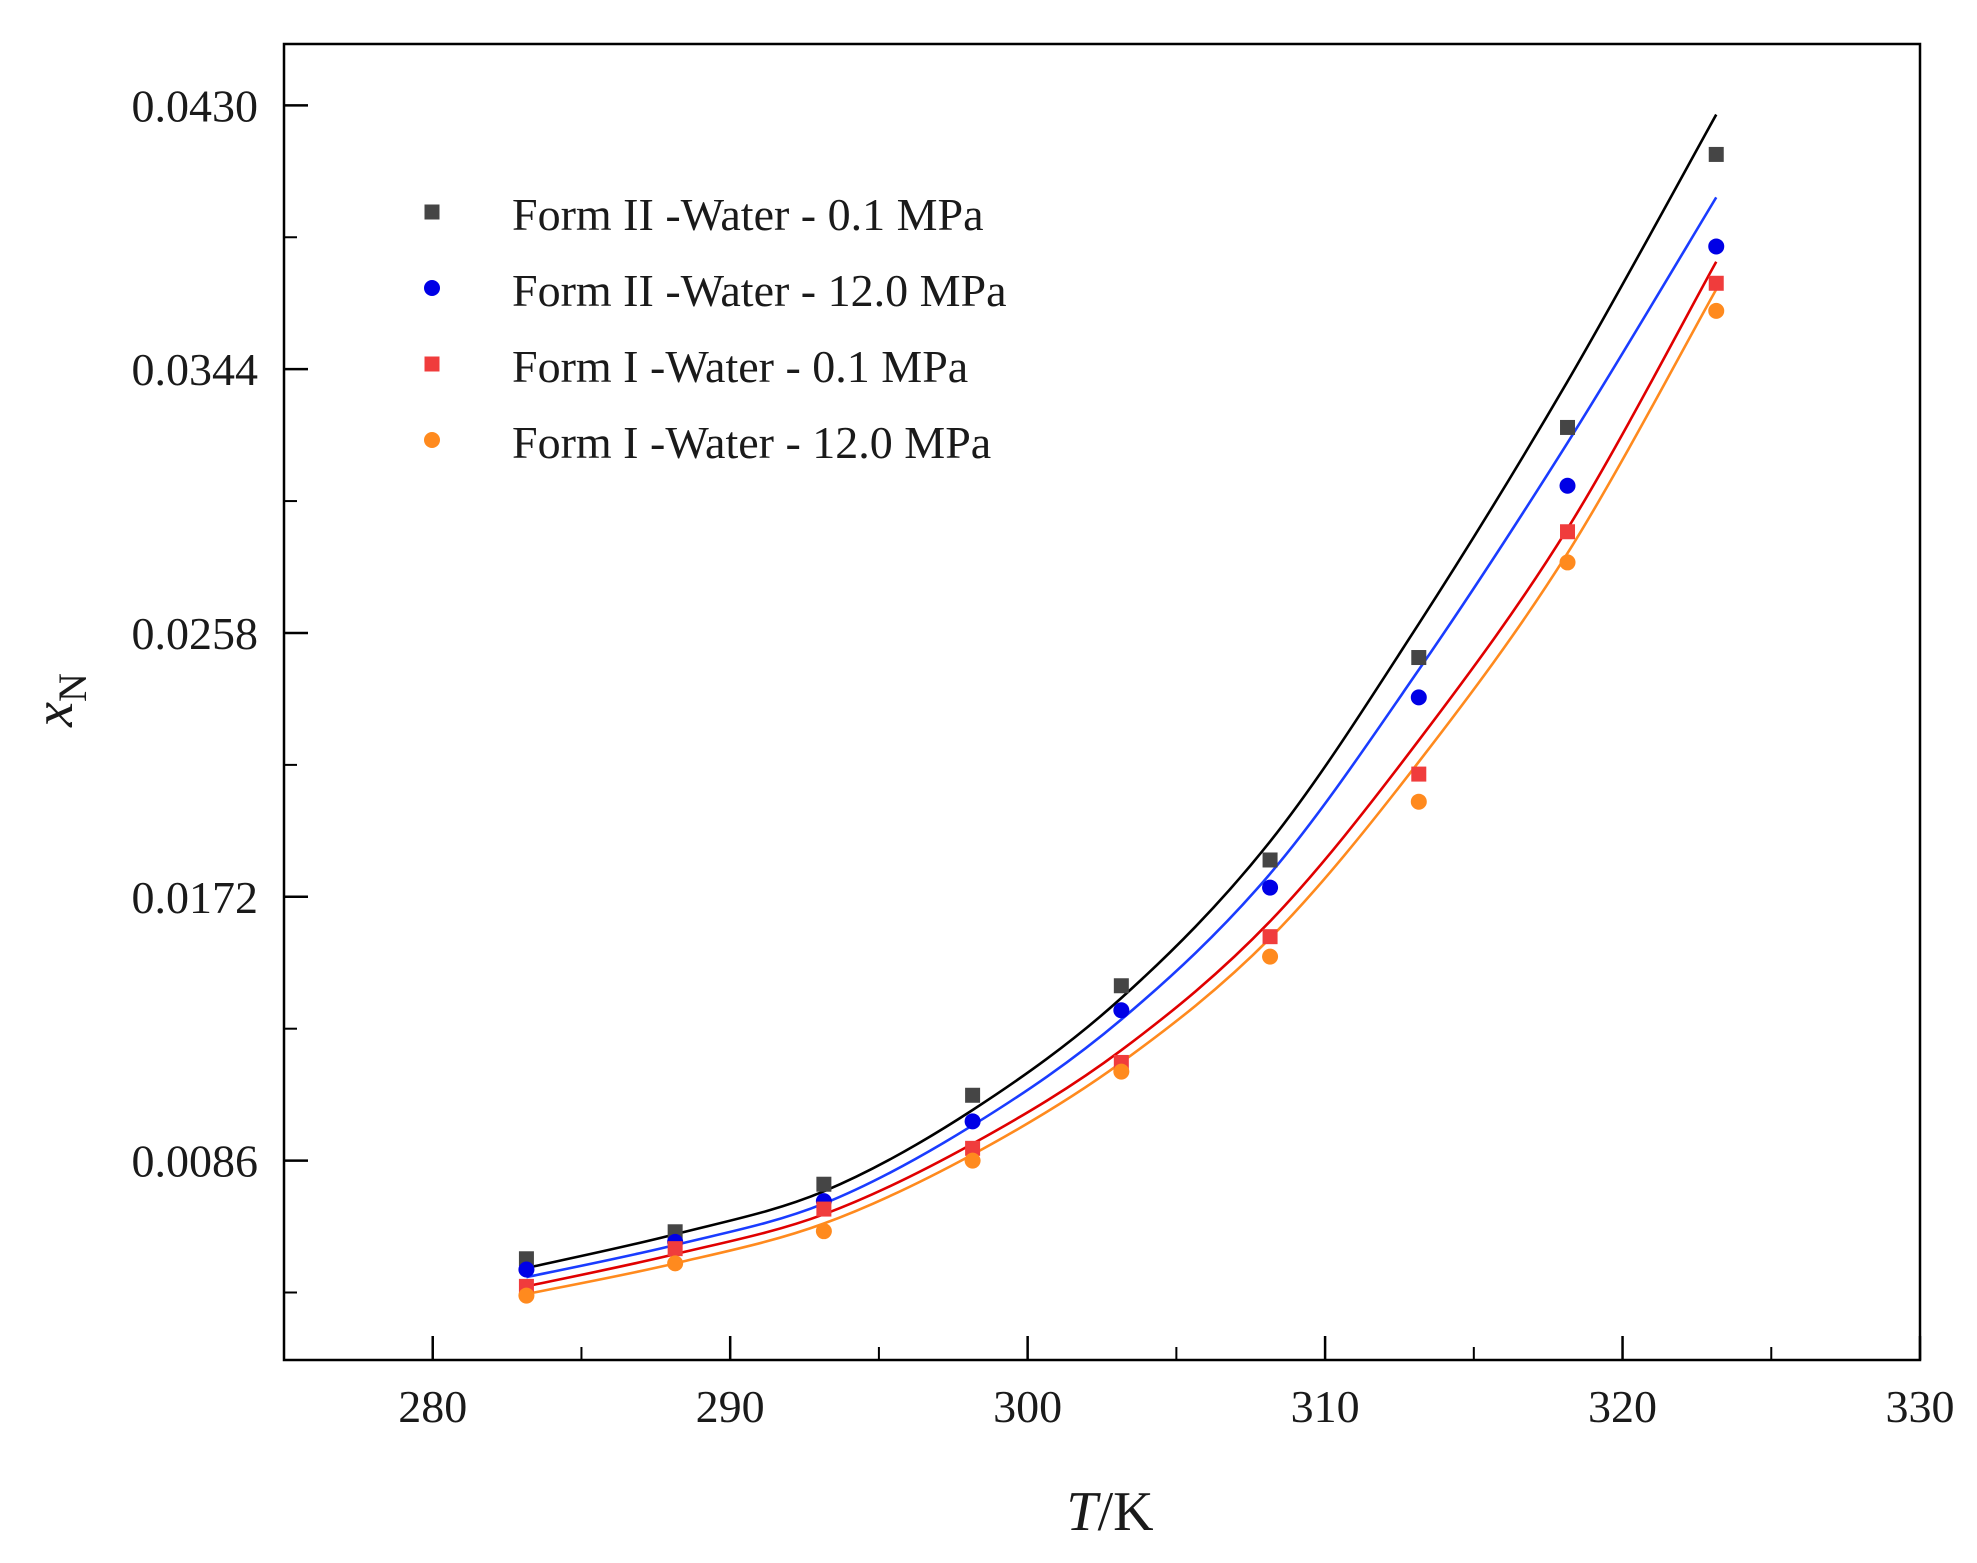 Image resolution: width=1977 pixels, height=1563 pixels. Describe the element at coordinates (751, 442) in the screenshot. I see `legend-label-series-4: Form I -Water - 12.0 MPa` at that location.